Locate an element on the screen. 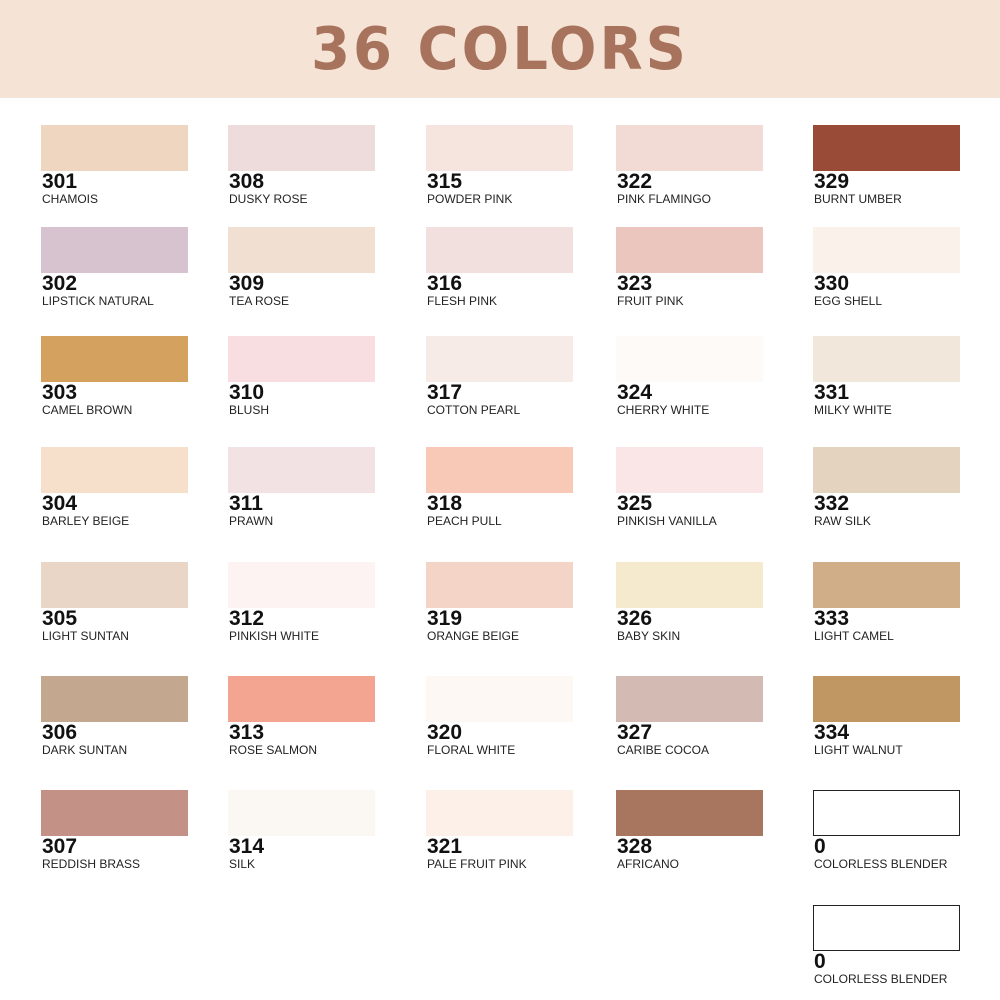 The image size is (1000, 1000). color-name: BURNT UMBER is located at coordinates (858, 199).